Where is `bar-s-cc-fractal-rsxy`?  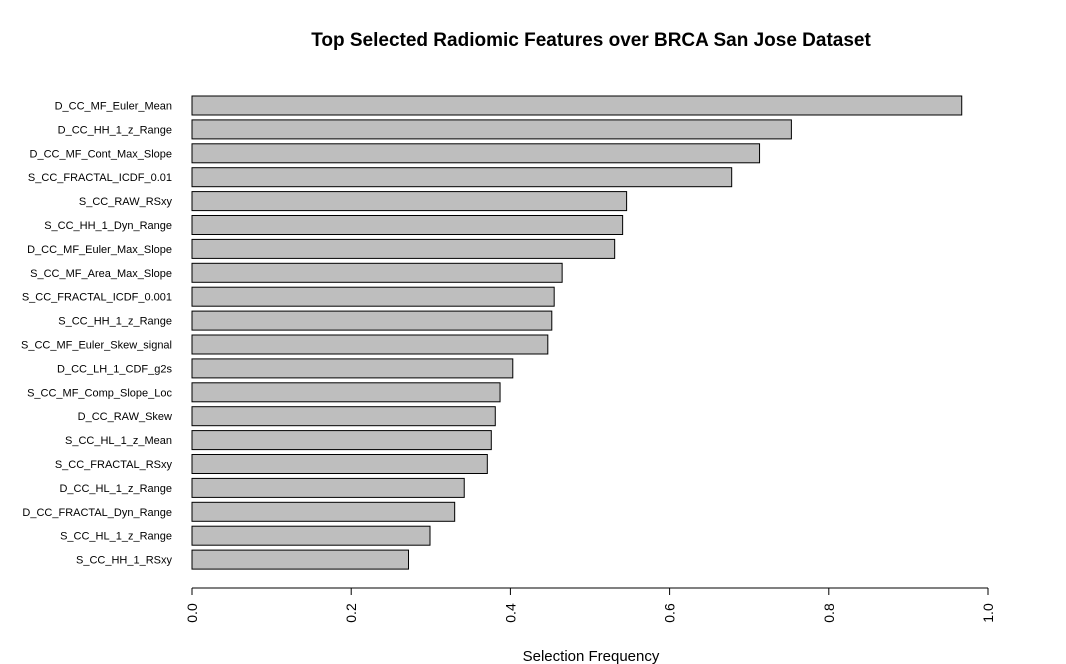
bar-s-cc-fractal-rsxy is located at coordinates (339, 464).